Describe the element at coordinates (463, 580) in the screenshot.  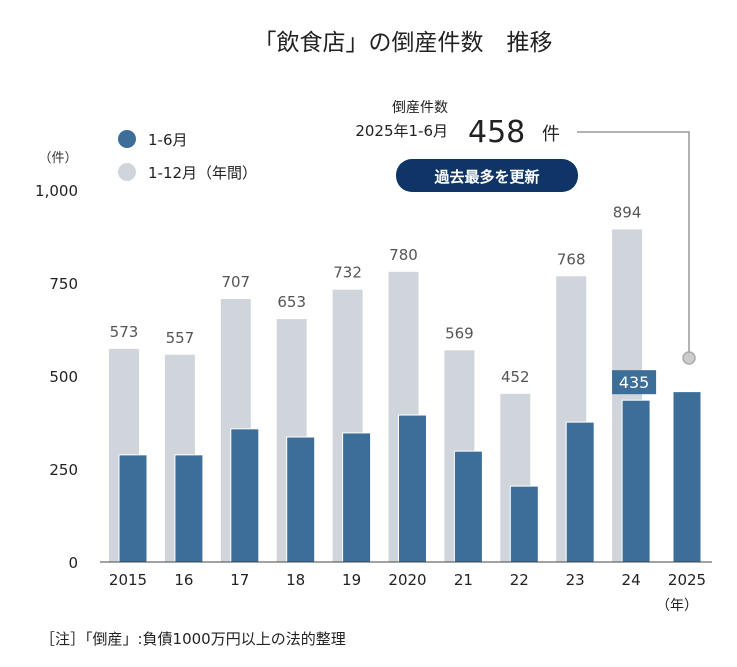
I see `x-tick-label: 21` at that location.